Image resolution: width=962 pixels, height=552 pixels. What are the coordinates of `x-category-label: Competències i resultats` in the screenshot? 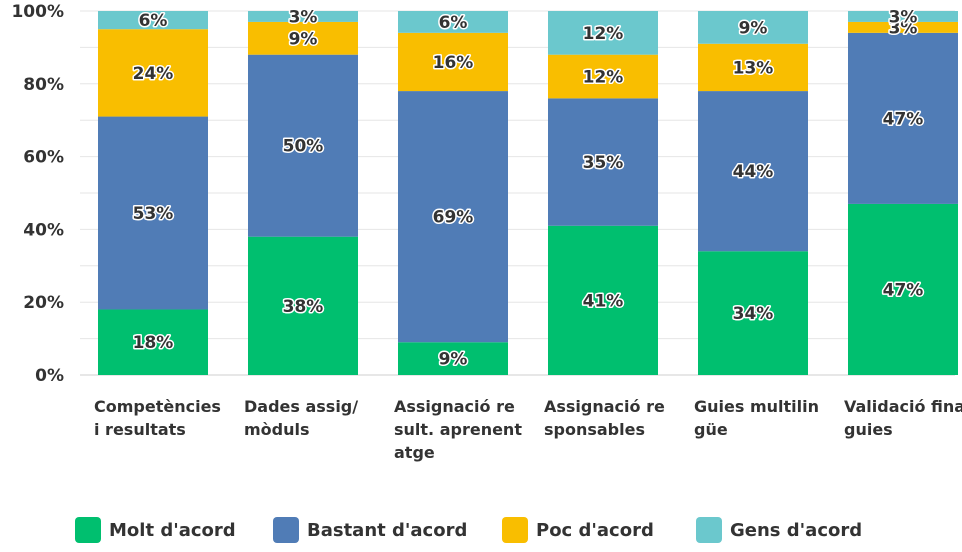 It's located at (157, 418).